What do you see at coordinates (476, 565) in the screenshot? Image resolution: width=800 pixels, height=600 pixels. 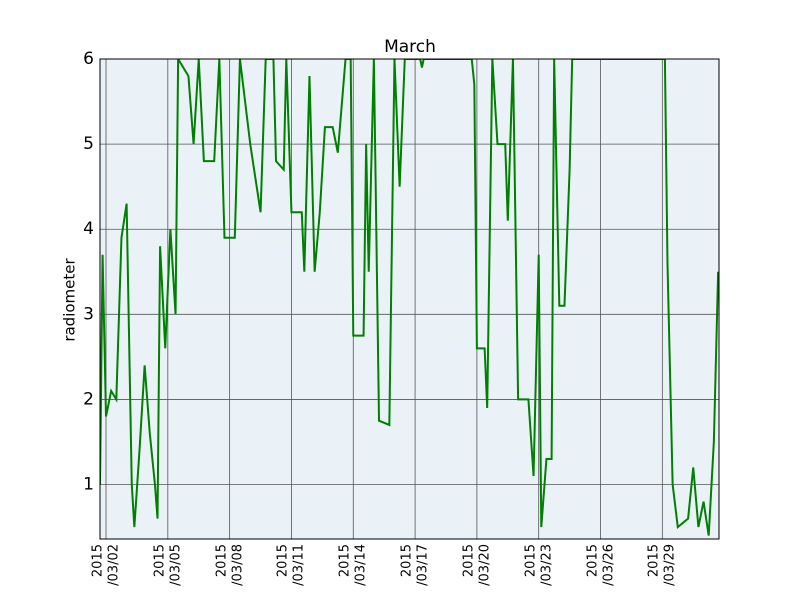 I see `x-tick-label: 2015 /03/20` at bounding box center [476, 565].